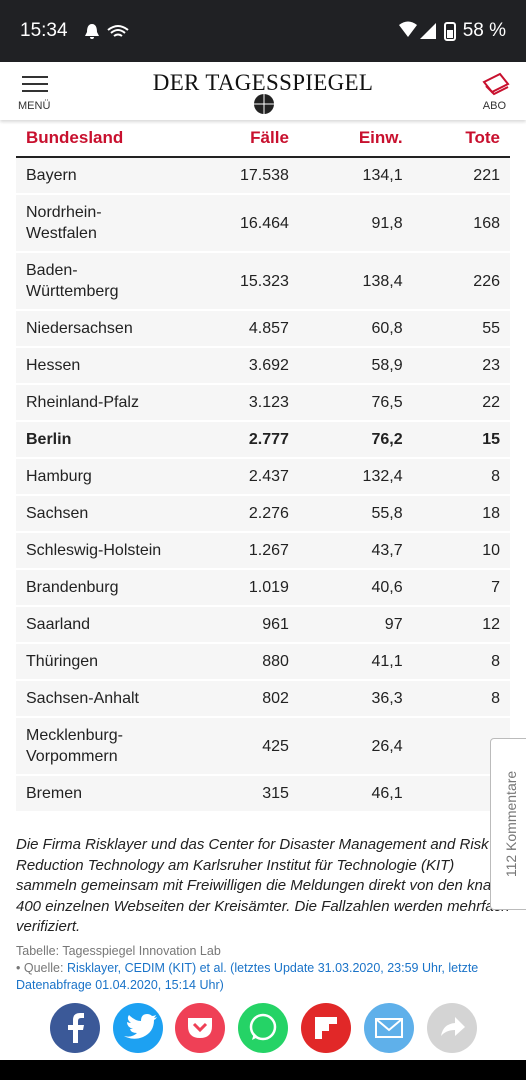 This screenshot has height=1080, width=526. Describe the element at coordinates (96, 403) in the screenshot. I see `state-name: Rheinland-Pfalz` at that location.